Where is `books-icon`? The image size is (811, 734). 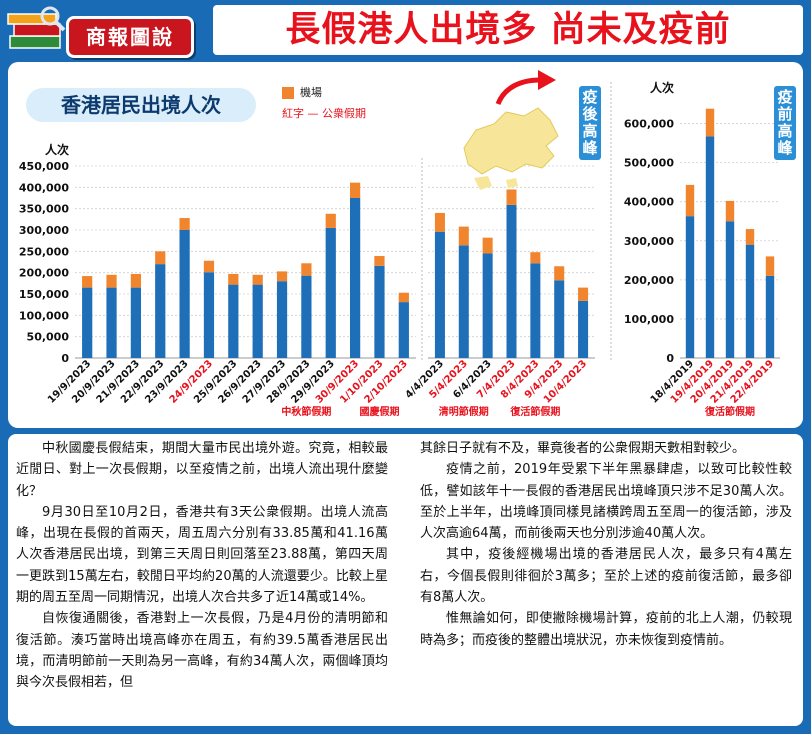
books-icon is located at coordinates (36, 27).